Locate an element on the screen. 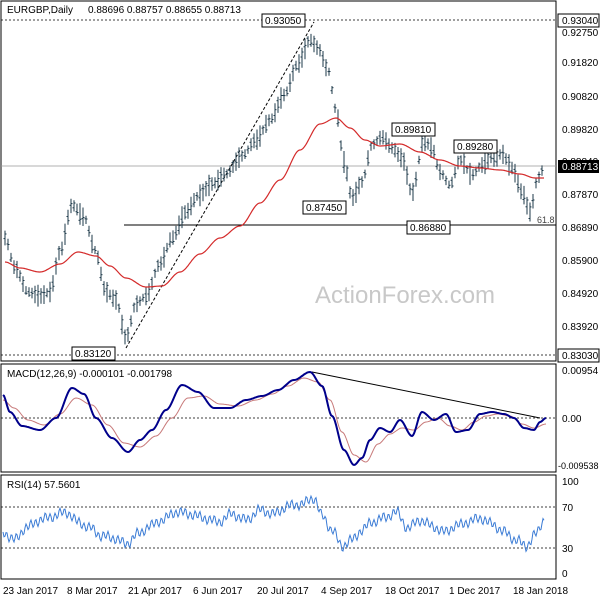 This screenshot has height=605, width=600. annotation-box: 0.93050 is located at coordinates (283, 20).